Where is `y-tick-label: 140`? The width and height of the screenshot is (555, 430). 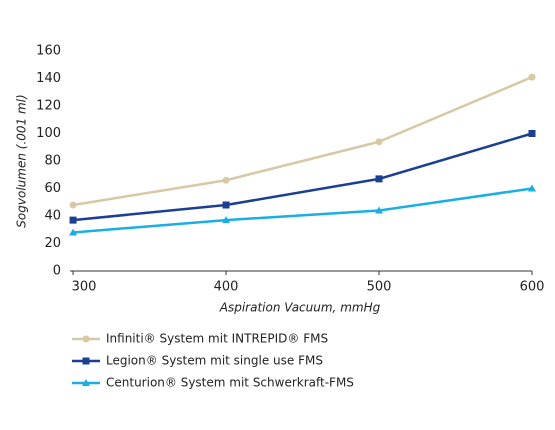
y-tick-label: 140 is located at coordinates (48, 78).